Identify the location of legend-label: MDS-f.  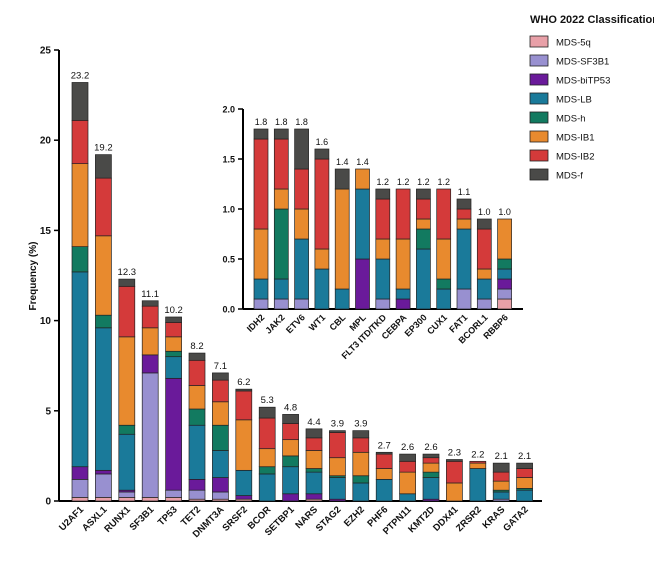
(569, 176).